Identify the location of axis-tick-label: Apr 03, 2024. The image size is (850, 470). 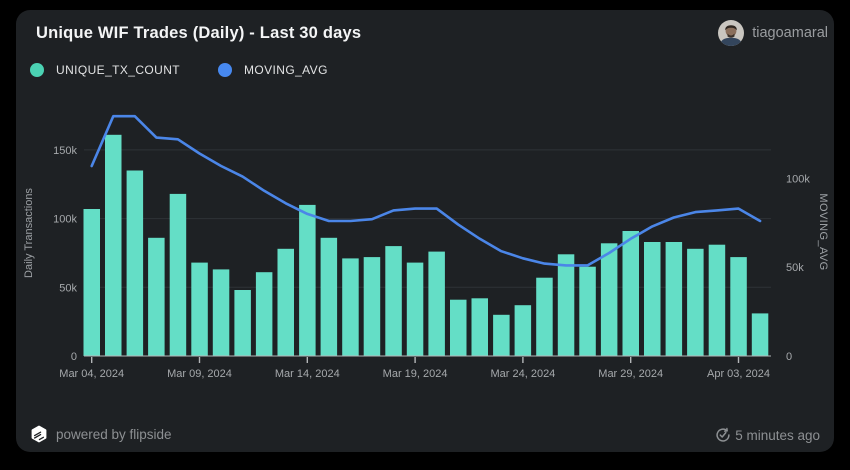
(738, 374).